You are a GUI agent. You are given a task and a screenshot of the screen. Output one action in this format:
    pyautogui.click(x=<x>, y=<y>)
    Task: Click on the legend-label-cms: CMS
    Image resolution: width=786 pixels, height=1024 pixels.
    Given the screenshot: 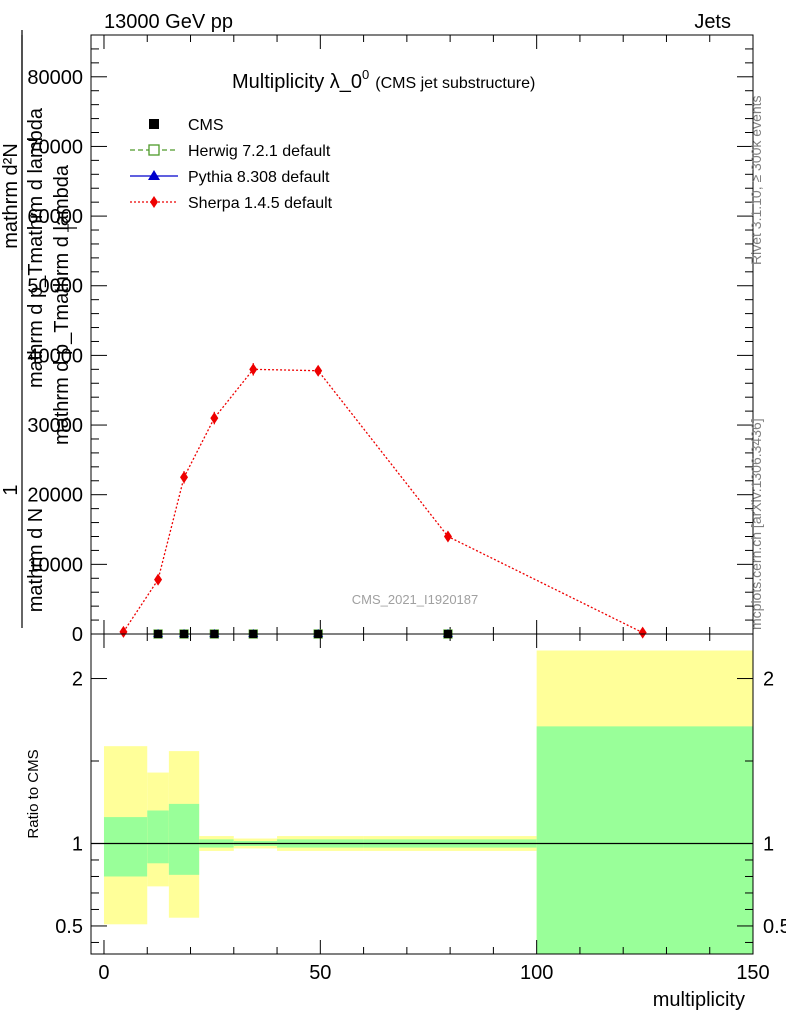 What is the action you would take?
    pyautogui.click(x=206, y=125)
    